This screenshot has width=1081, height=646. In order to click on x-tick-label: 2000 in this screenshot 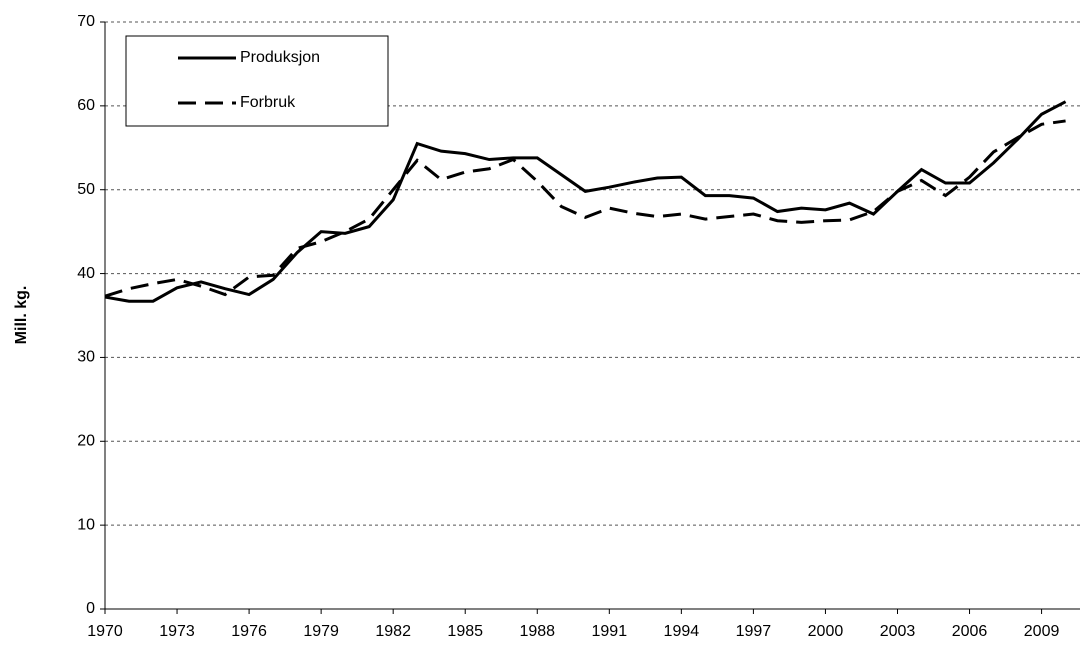, I will do `click(826, 631)`.